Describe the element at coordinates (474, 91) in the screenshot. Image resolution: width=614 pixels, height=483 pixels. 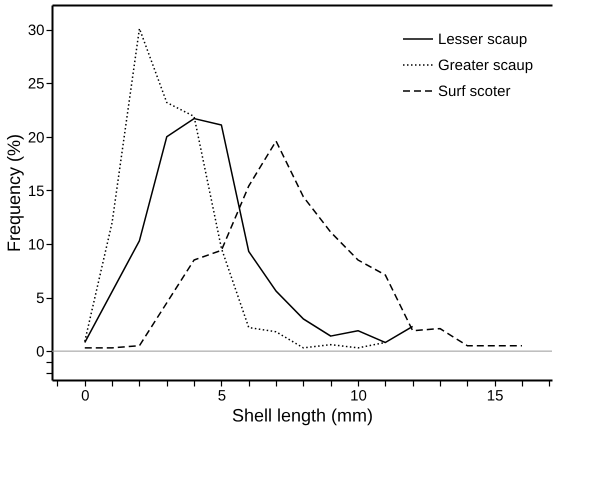
I see `legend-label: Surf scoter` at that location.